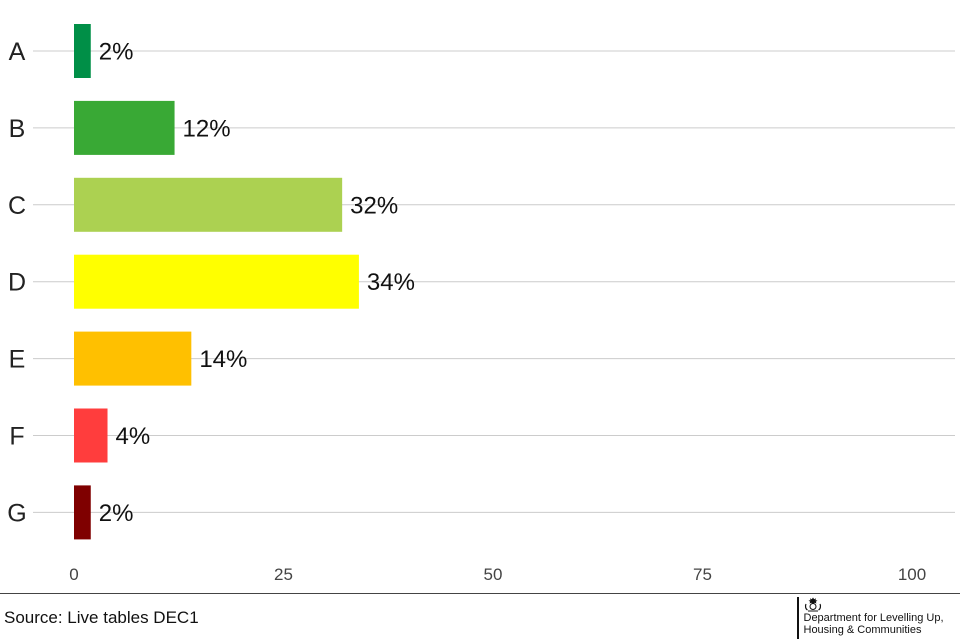 The width and height of the screenshot is (960, 640). Describe the element at coordinates (391, 282) in the screenshot. I see `data-label-d: 34%` at that location.